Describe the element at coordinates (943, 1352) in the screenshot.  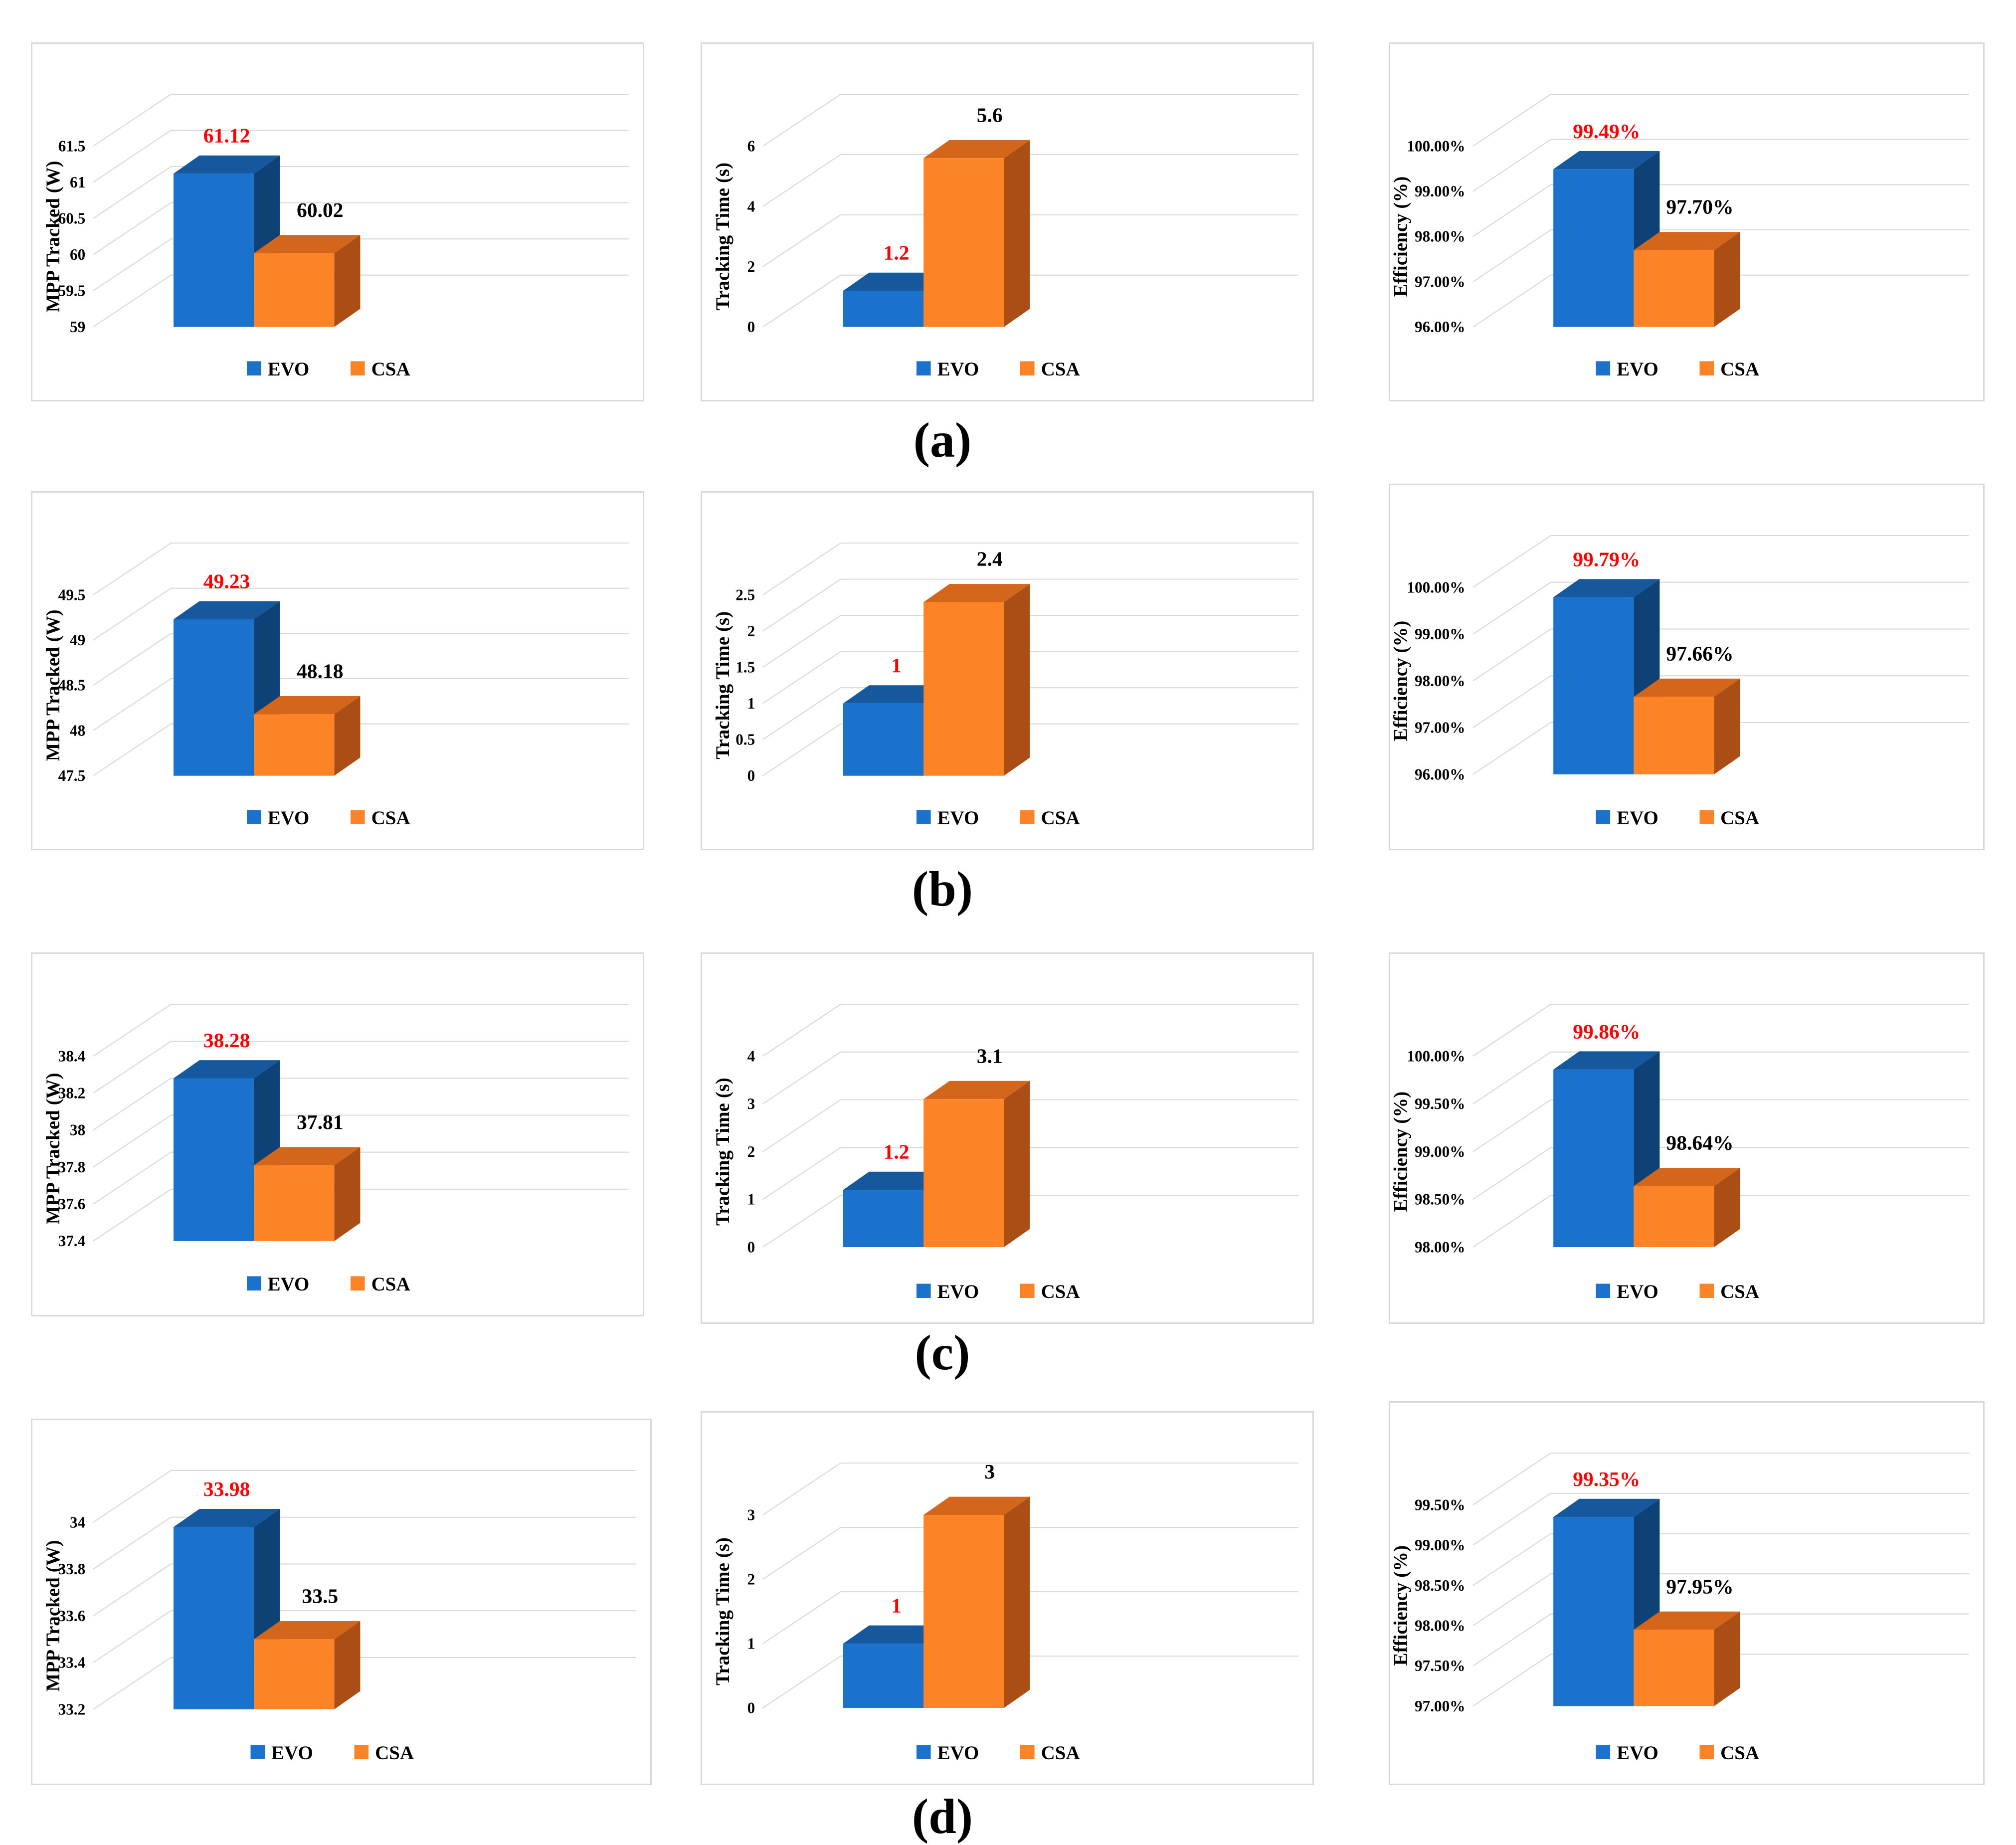
I see `row-label-c: (c)` at that location.